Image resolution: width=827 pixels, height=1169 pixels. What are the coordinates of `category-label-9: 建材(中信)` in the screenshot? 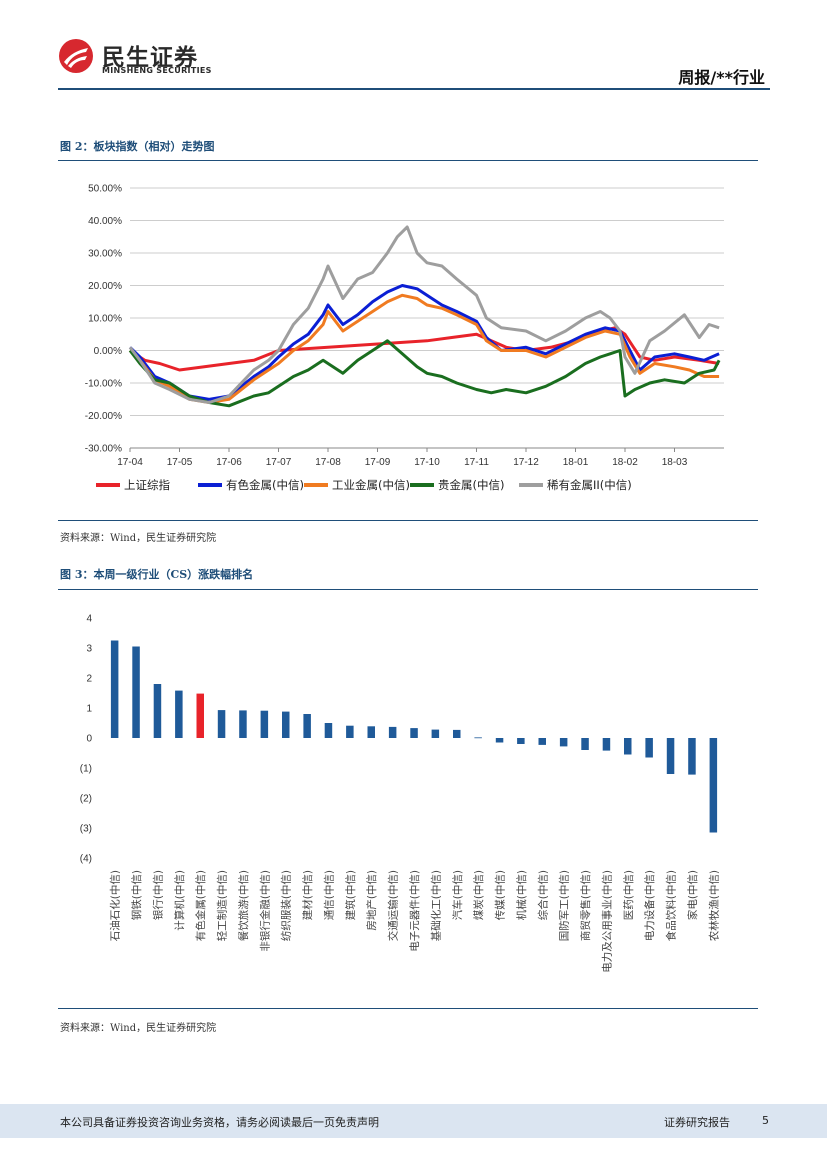 It's located at (307, 895).